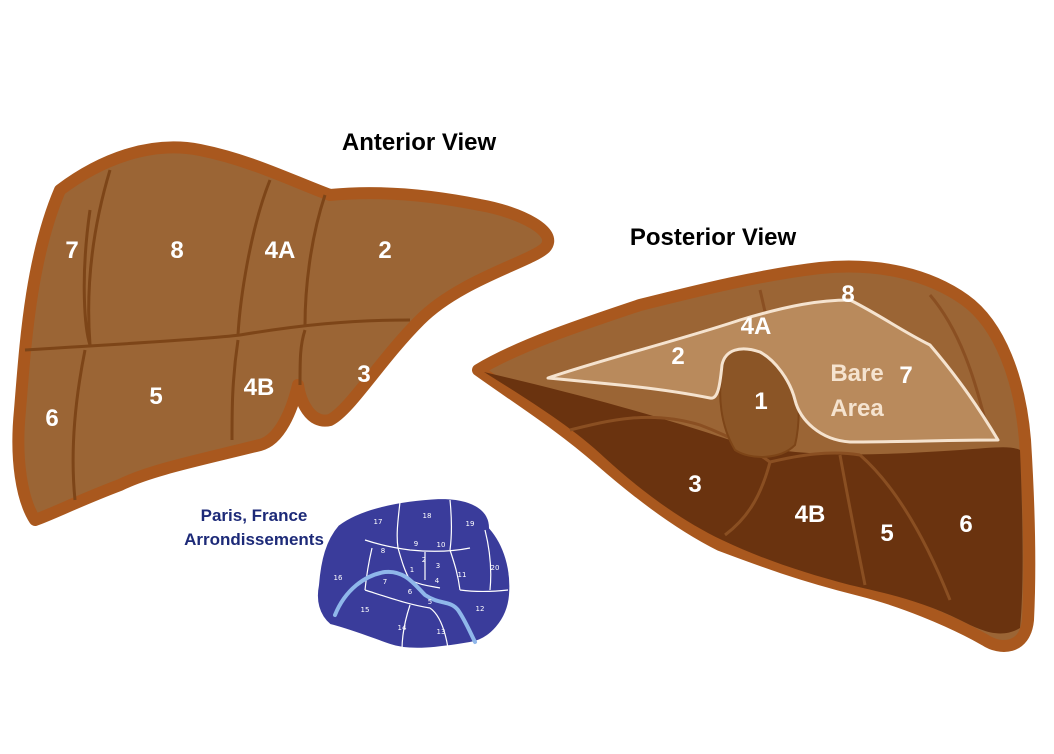 The height and width of the screenshot is (754, 1054). What do you see at coordinates (713, 237) in the screenshot?
I see `posterior-view-title: Posterior View` at bounding box center [713, 237].